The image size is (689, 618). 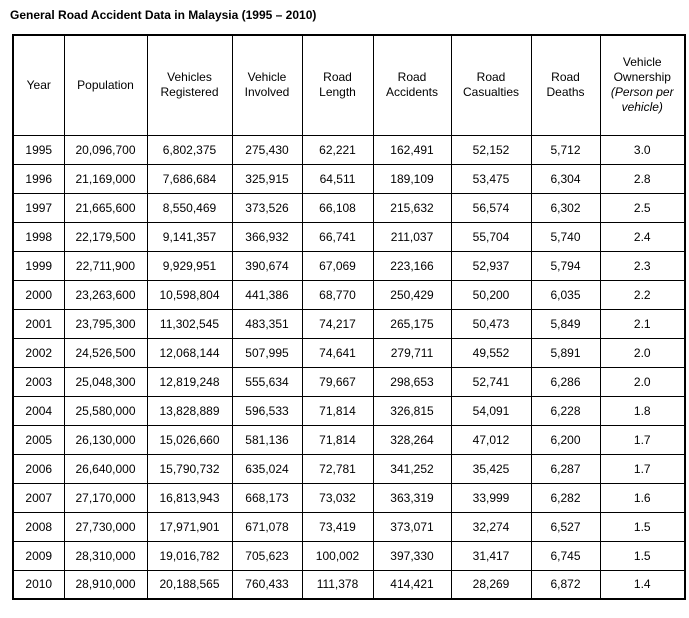 I want to click on cell-year: 2006, so click(x=38, y=468).